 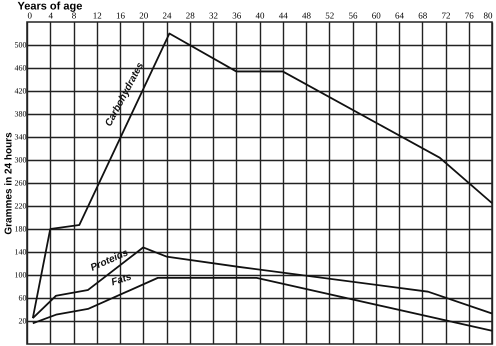 I want to click on x-tick-label: 72, so click(x=446, y=15).